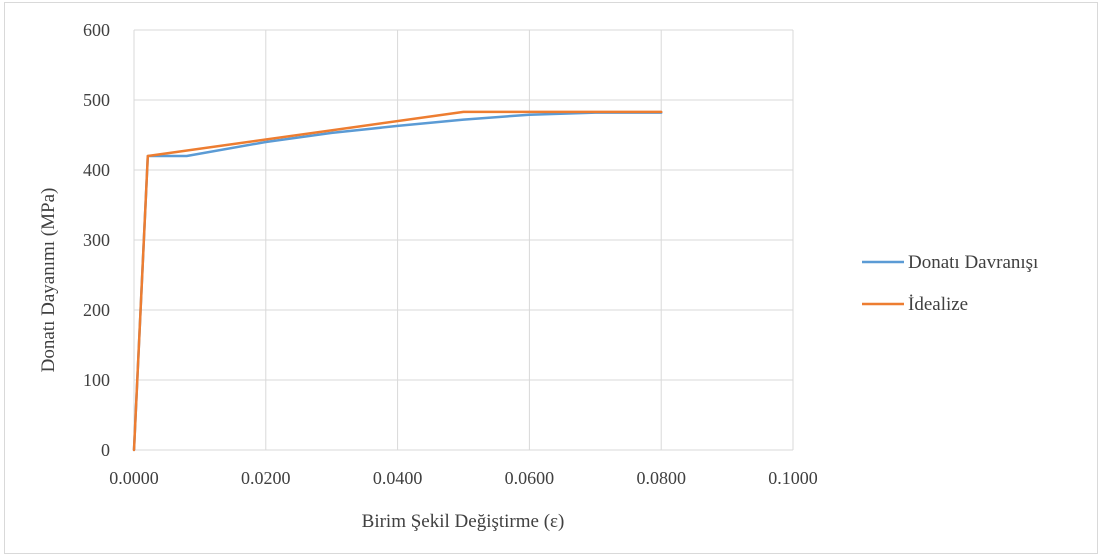  What do you see at coordinates (96, 100) in the screenshot?
I see `y-tick-label: 500` at bounding box center [96, 100].